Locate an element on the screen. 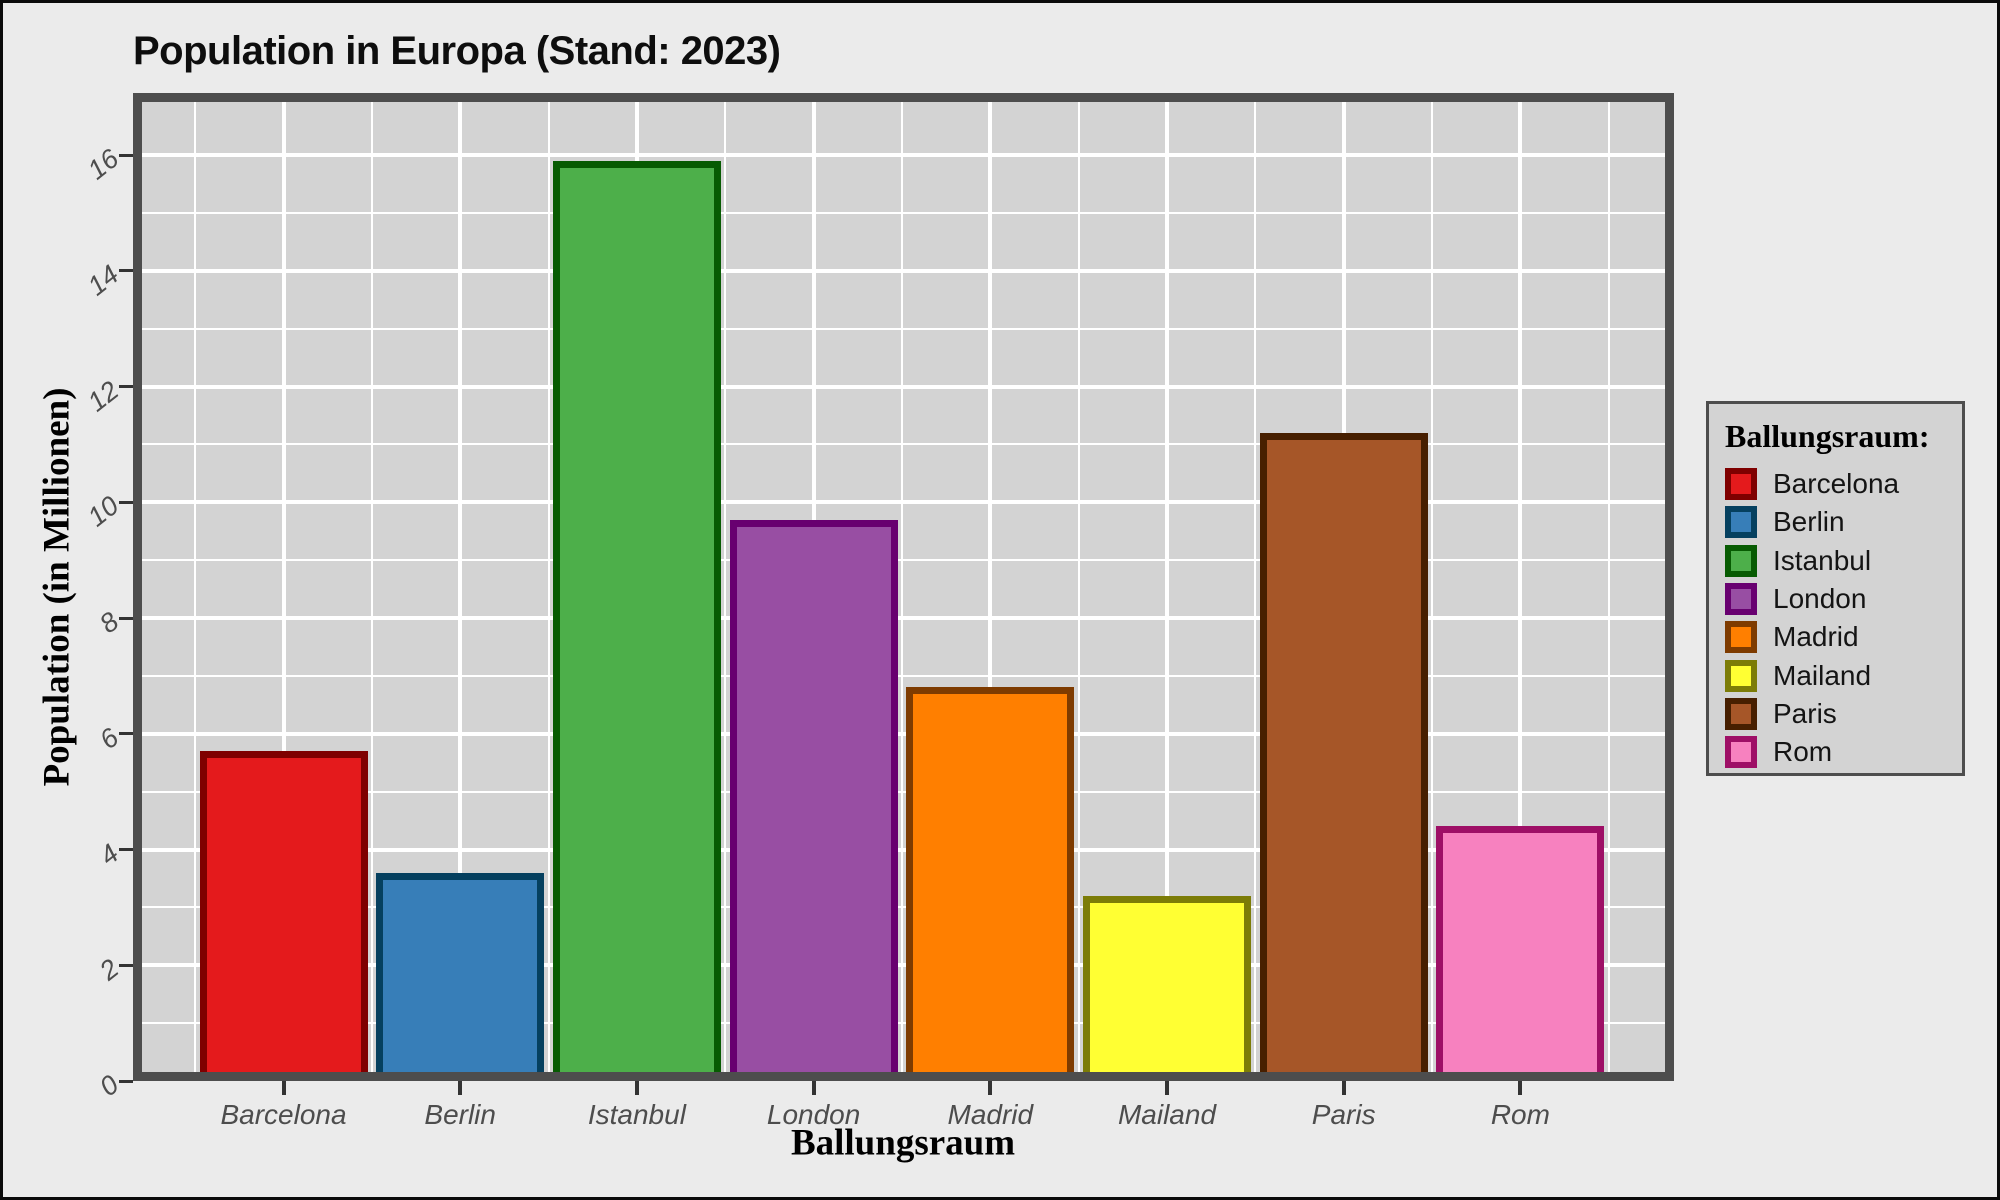 This screenshot has height=1200, width=2000. x-tick-label-istanbul: Istanbul is located at coordinates (636, 1114).